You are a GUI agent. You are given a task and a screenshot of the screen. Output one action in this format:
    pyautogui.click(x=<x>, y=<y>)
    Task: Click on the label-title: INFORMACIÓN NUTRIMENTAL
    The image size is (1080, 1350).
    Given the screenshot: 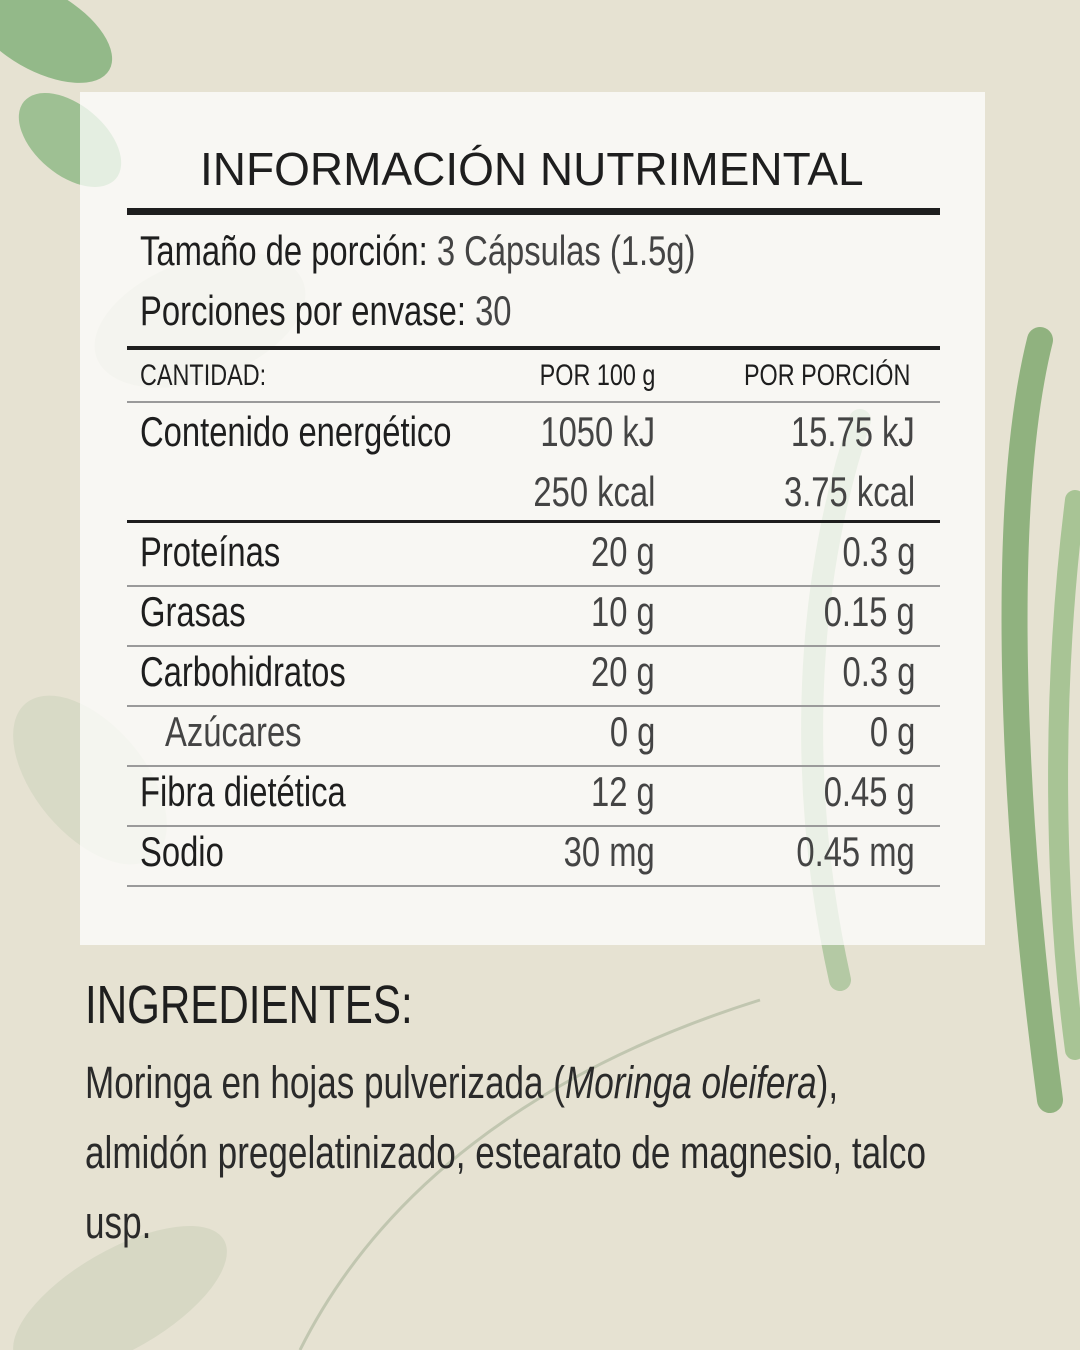 What is the action you would take?
    pyautogui.click(x=532, y=169)
    